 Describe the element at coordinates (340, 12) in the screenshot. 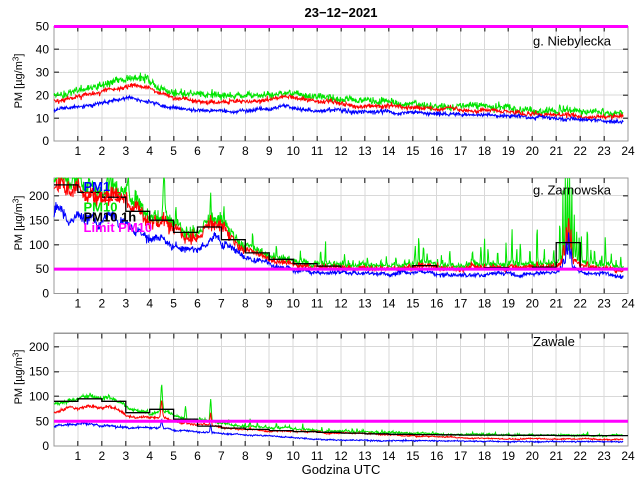

I see `svg-text: 23−12−2021` at that location.